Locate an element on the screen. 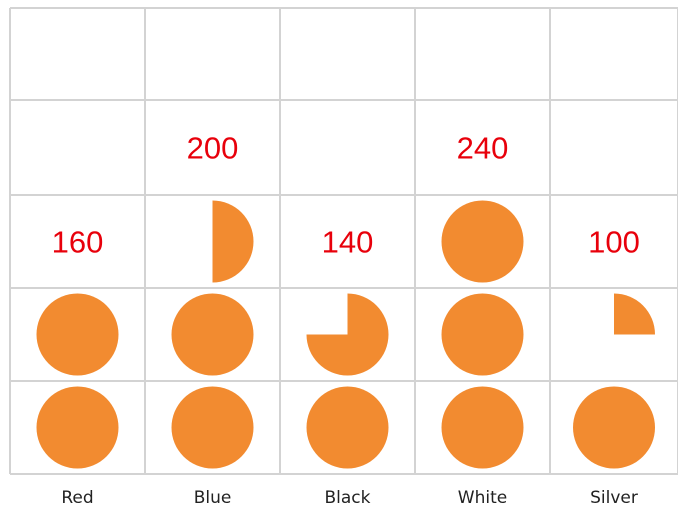 The height and width of the screenshot is (511, 678). category-labels: Red Blue Black White Silver is located at coordinates (349, 498).